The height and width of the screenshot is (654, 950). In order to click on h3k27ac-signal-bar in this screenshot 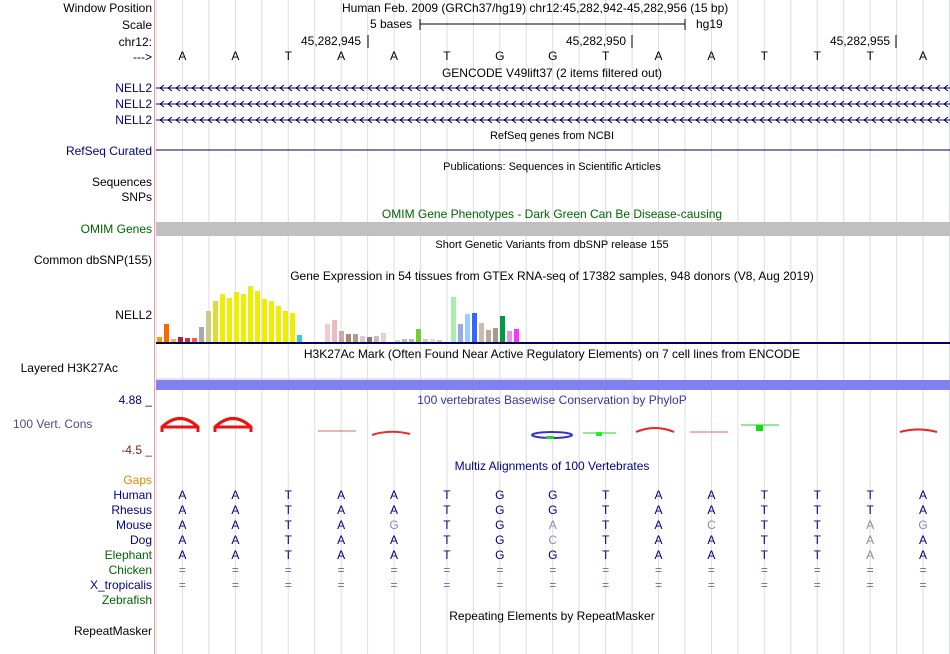, I will do `click(553, 385)`.